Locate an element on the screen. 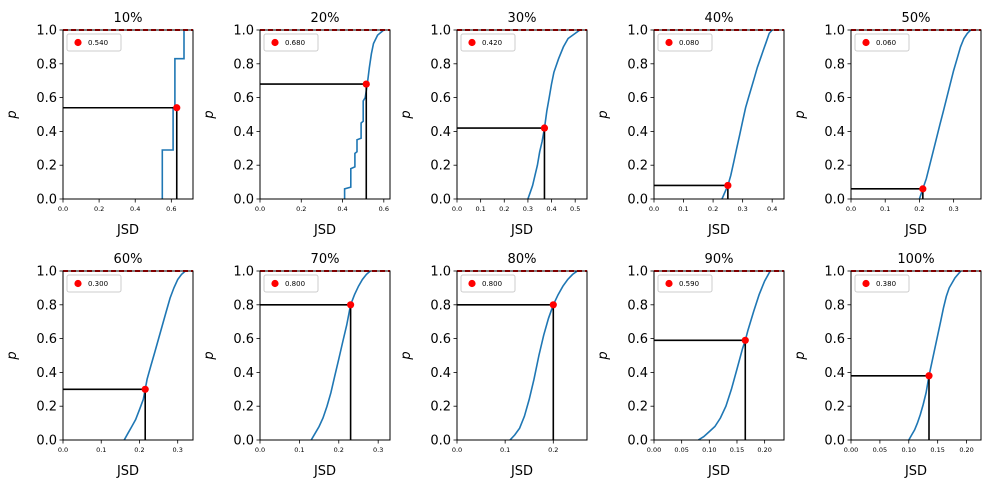 This screenshot has width=990, height=490. x-tick-label: 0.10 is located at coordinates (909, 450).